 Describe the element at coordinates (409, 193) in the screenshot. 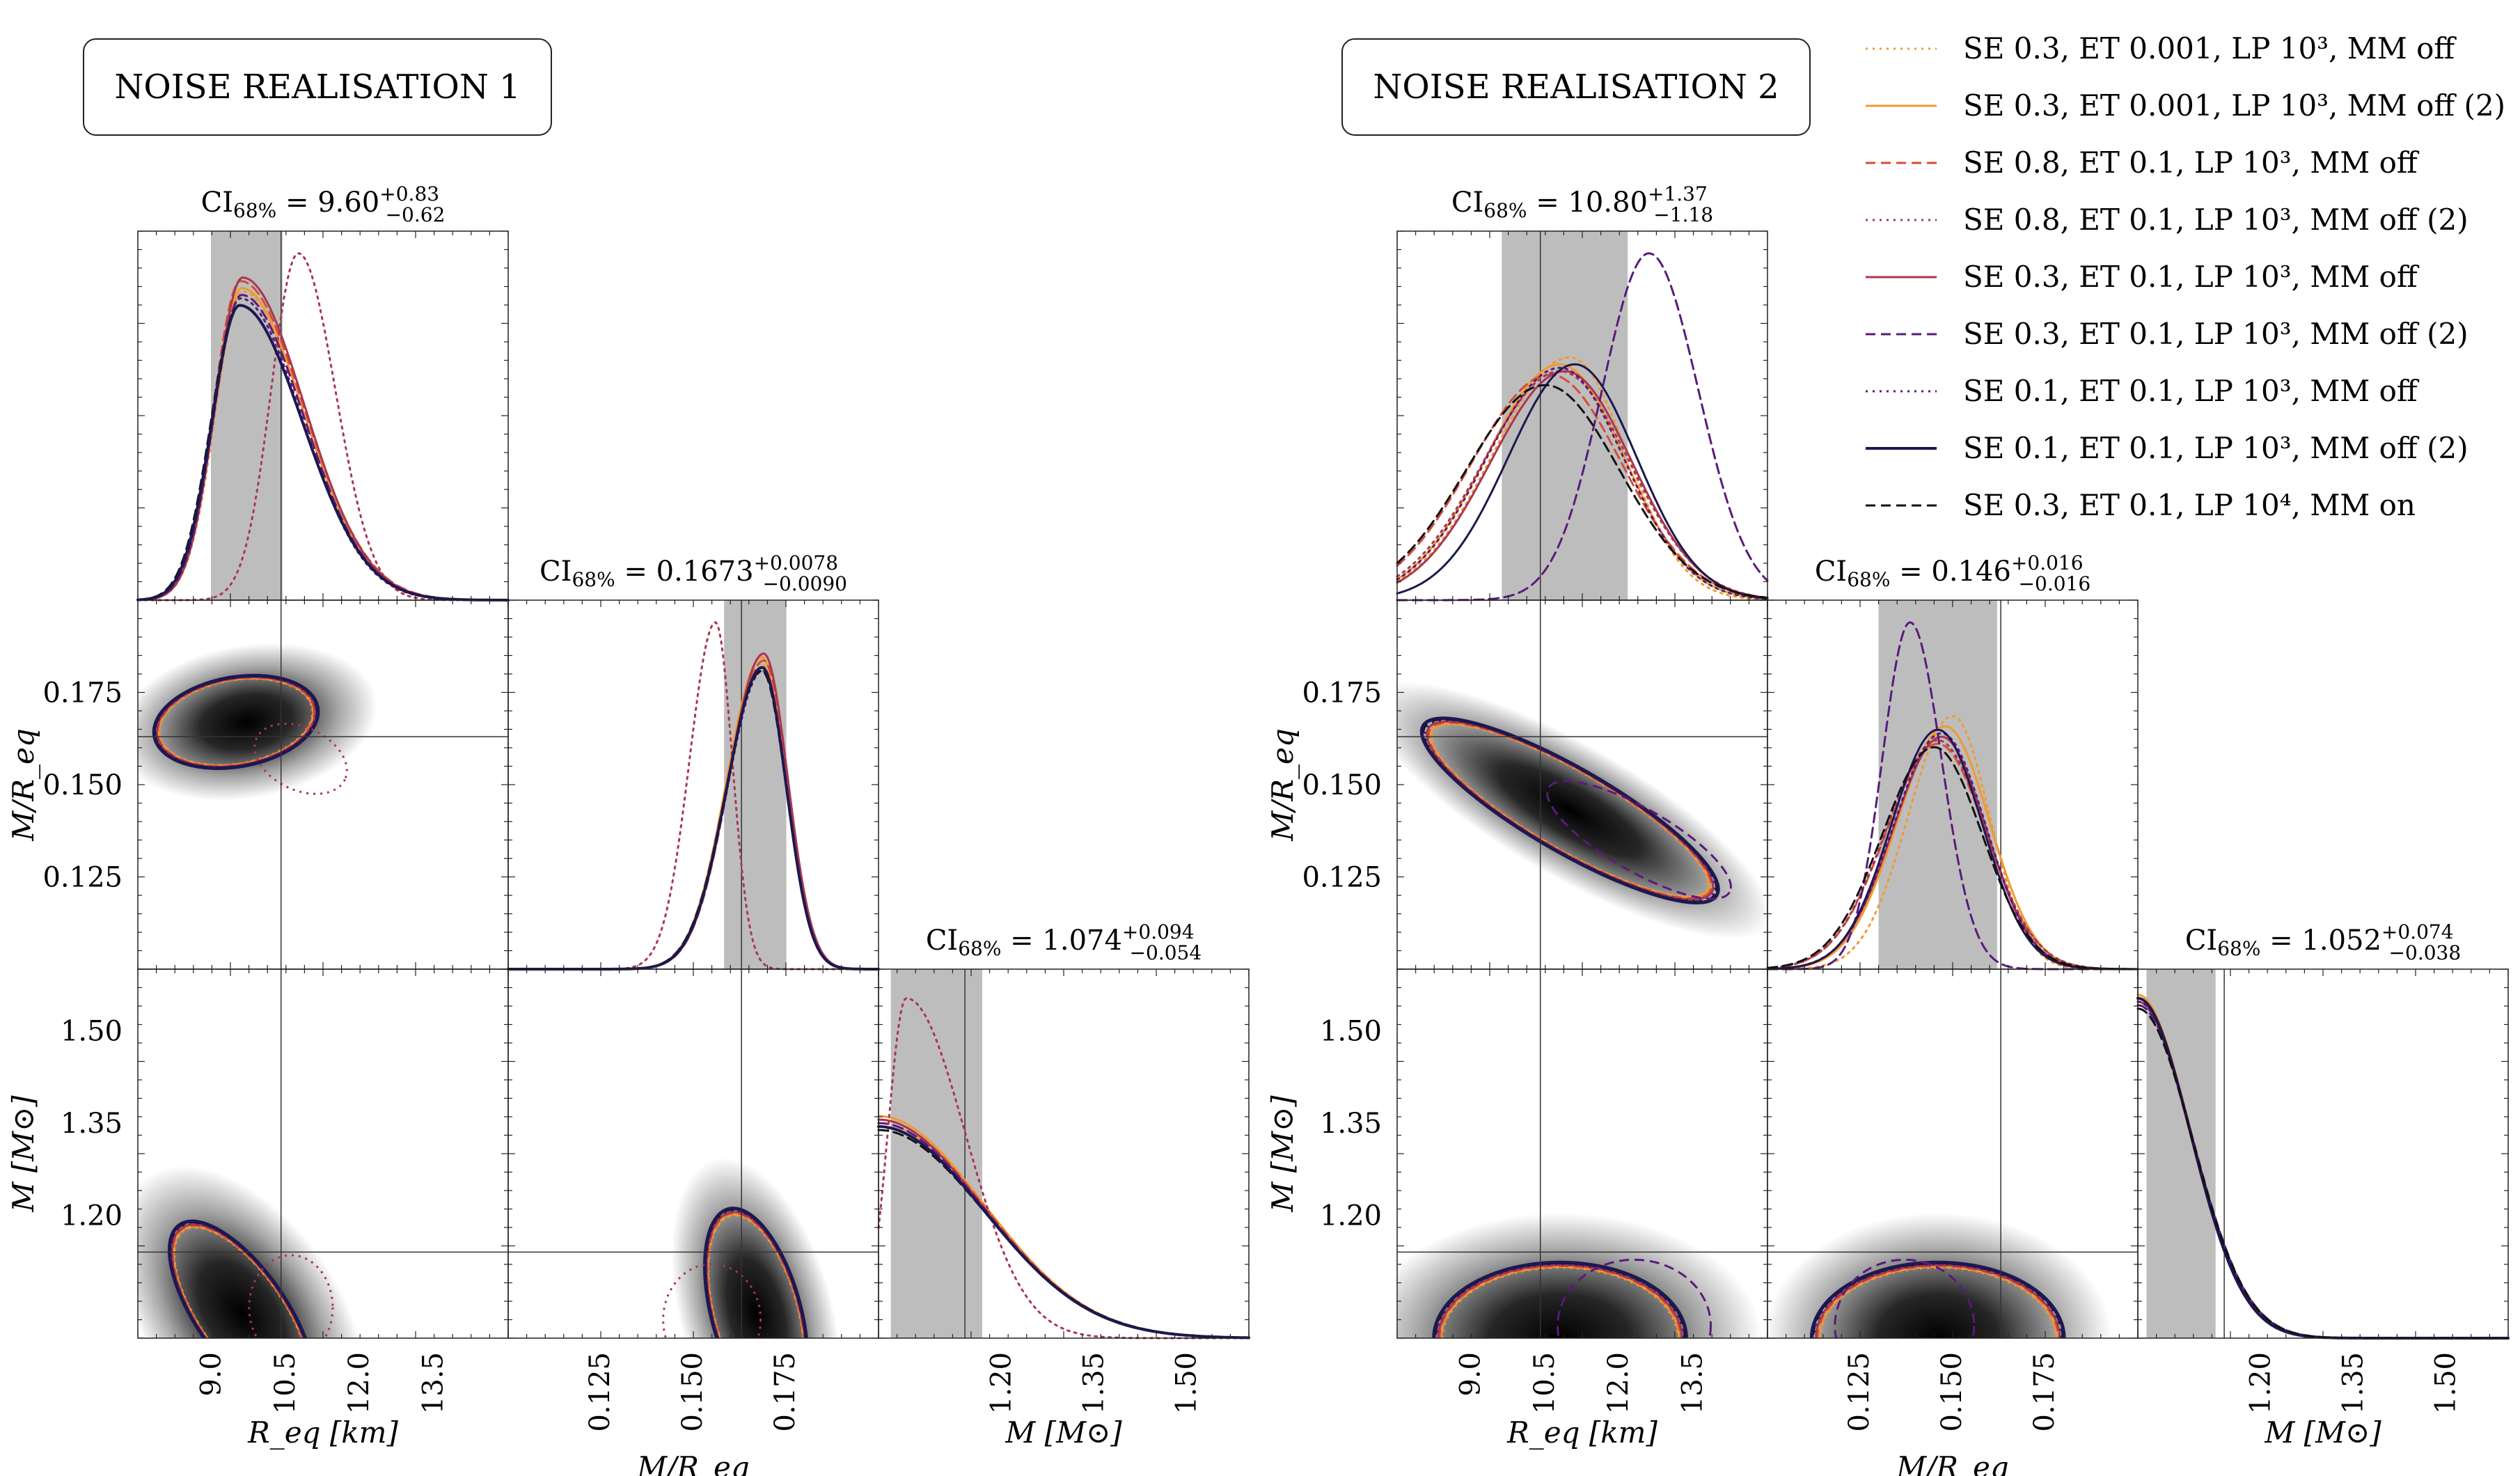

I see `ci-plus: +0.83` at that location.